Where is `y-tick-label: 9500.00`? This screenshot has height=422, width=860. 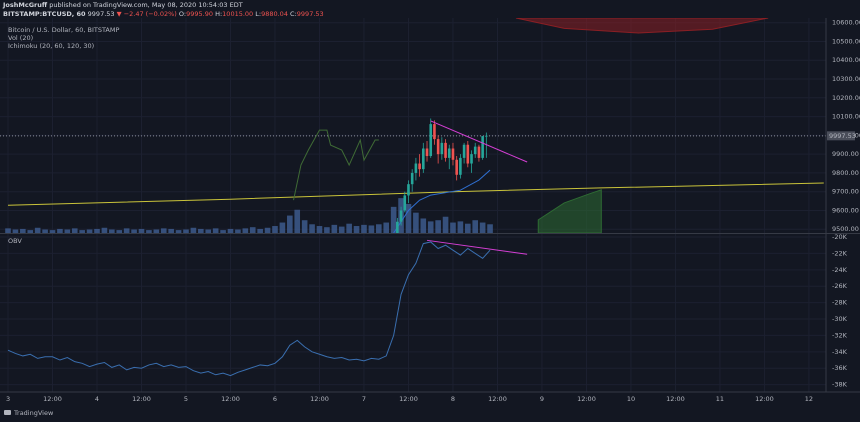
y-tick-label: 9500.00 is located at coordinates (845, 229).